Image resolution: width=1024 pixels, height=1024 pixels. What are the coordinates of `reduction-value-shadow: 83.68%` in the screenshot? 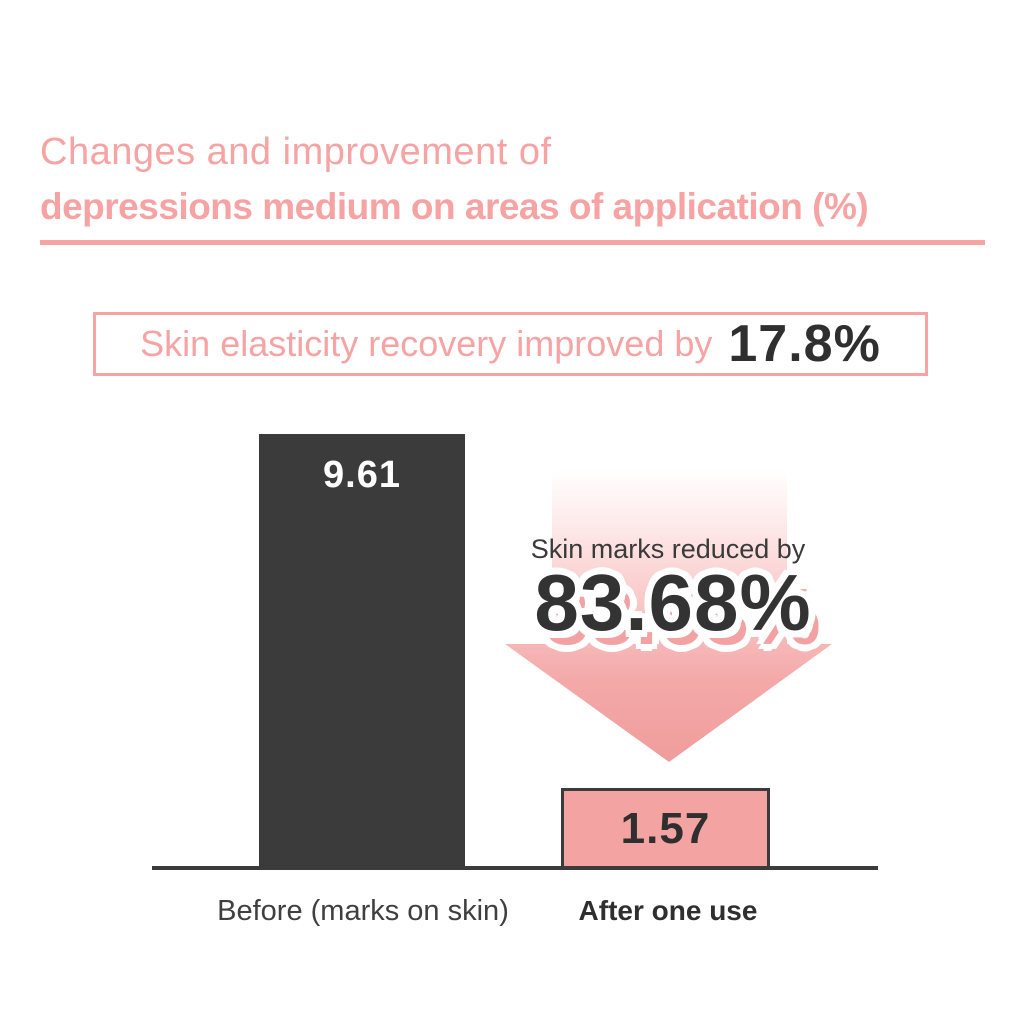 It's located at (683, 616).